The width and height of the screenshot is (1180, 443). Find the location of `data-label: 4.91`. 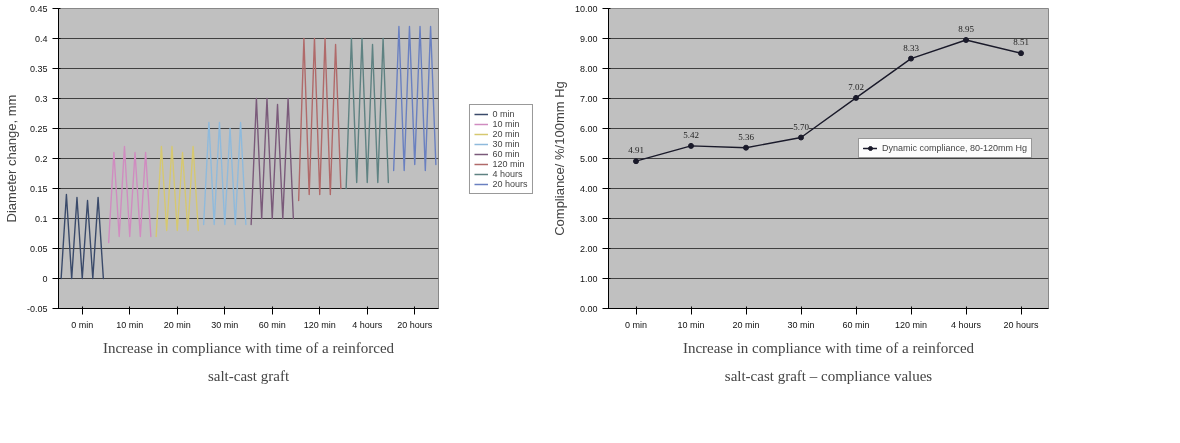

data-label: 4.91 is located at coordinates (636, 150).